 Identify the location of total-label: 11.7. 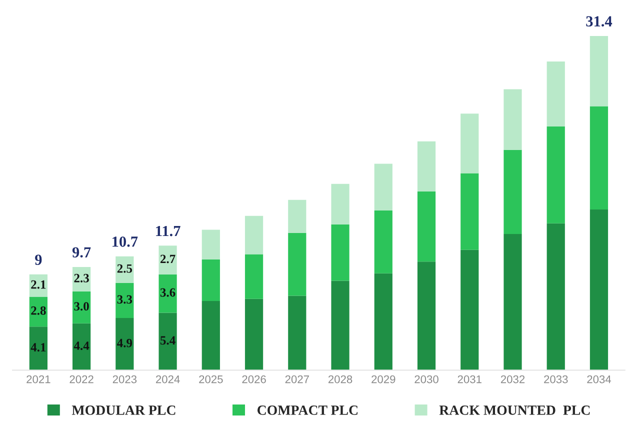
(168, 231).